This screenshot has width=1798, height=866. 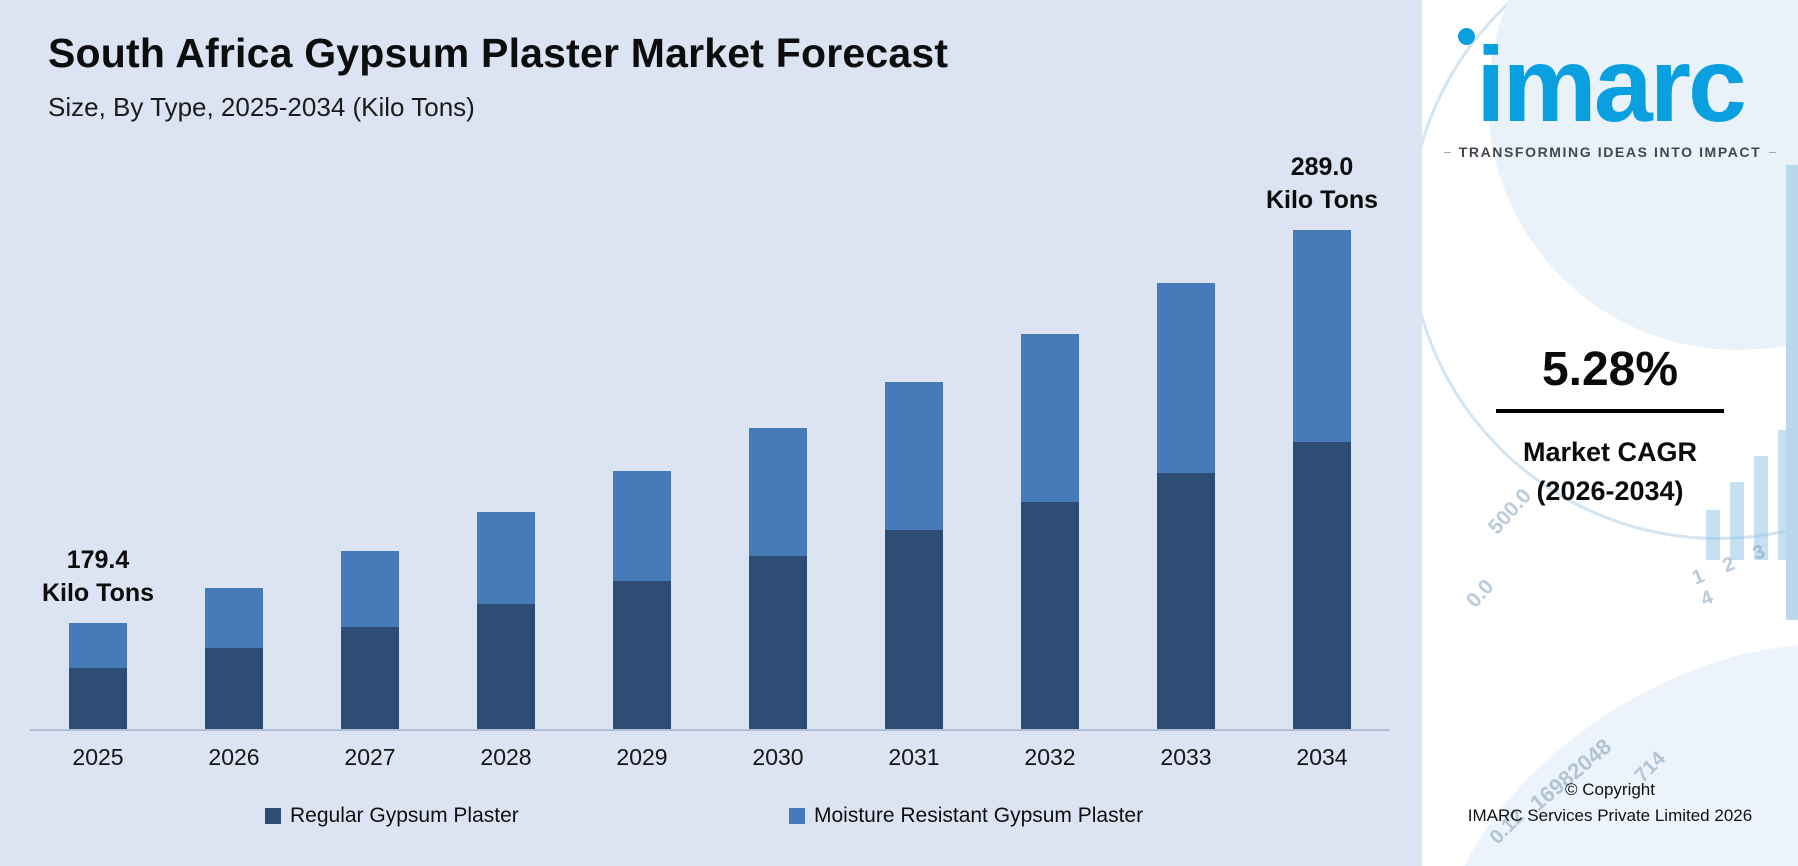 I want to click on cagr-label: Market CAGR, so click(x=1610, y=452).